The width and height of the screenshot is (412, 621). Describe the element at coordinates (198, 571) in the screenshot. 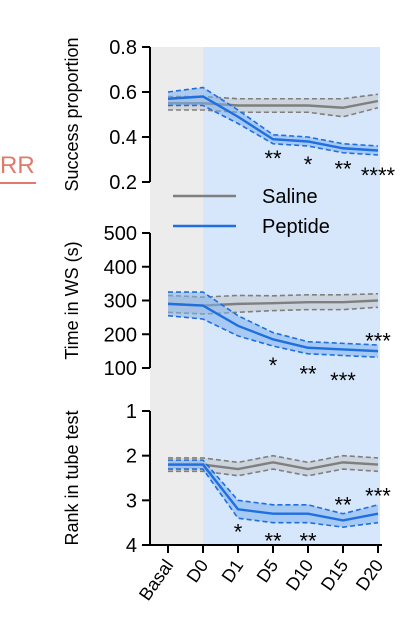

I see `x-tick-label-d0: D0` at that location.